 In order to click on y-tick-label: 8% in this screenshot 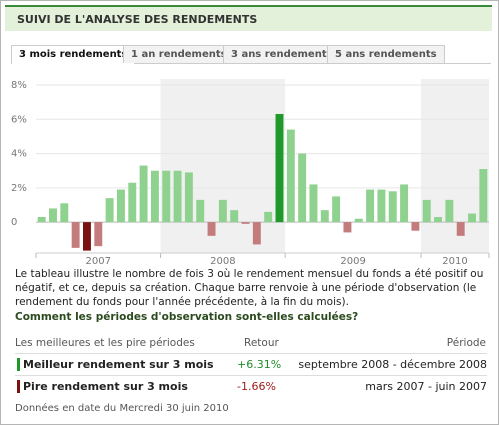, I will do `click(19, 85)`.